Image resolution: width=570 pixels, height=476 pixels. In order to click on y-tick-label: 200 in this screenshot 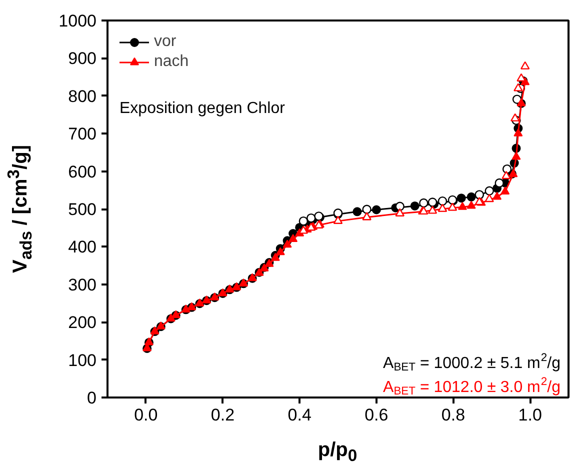, I will do `click(82, 322)`.